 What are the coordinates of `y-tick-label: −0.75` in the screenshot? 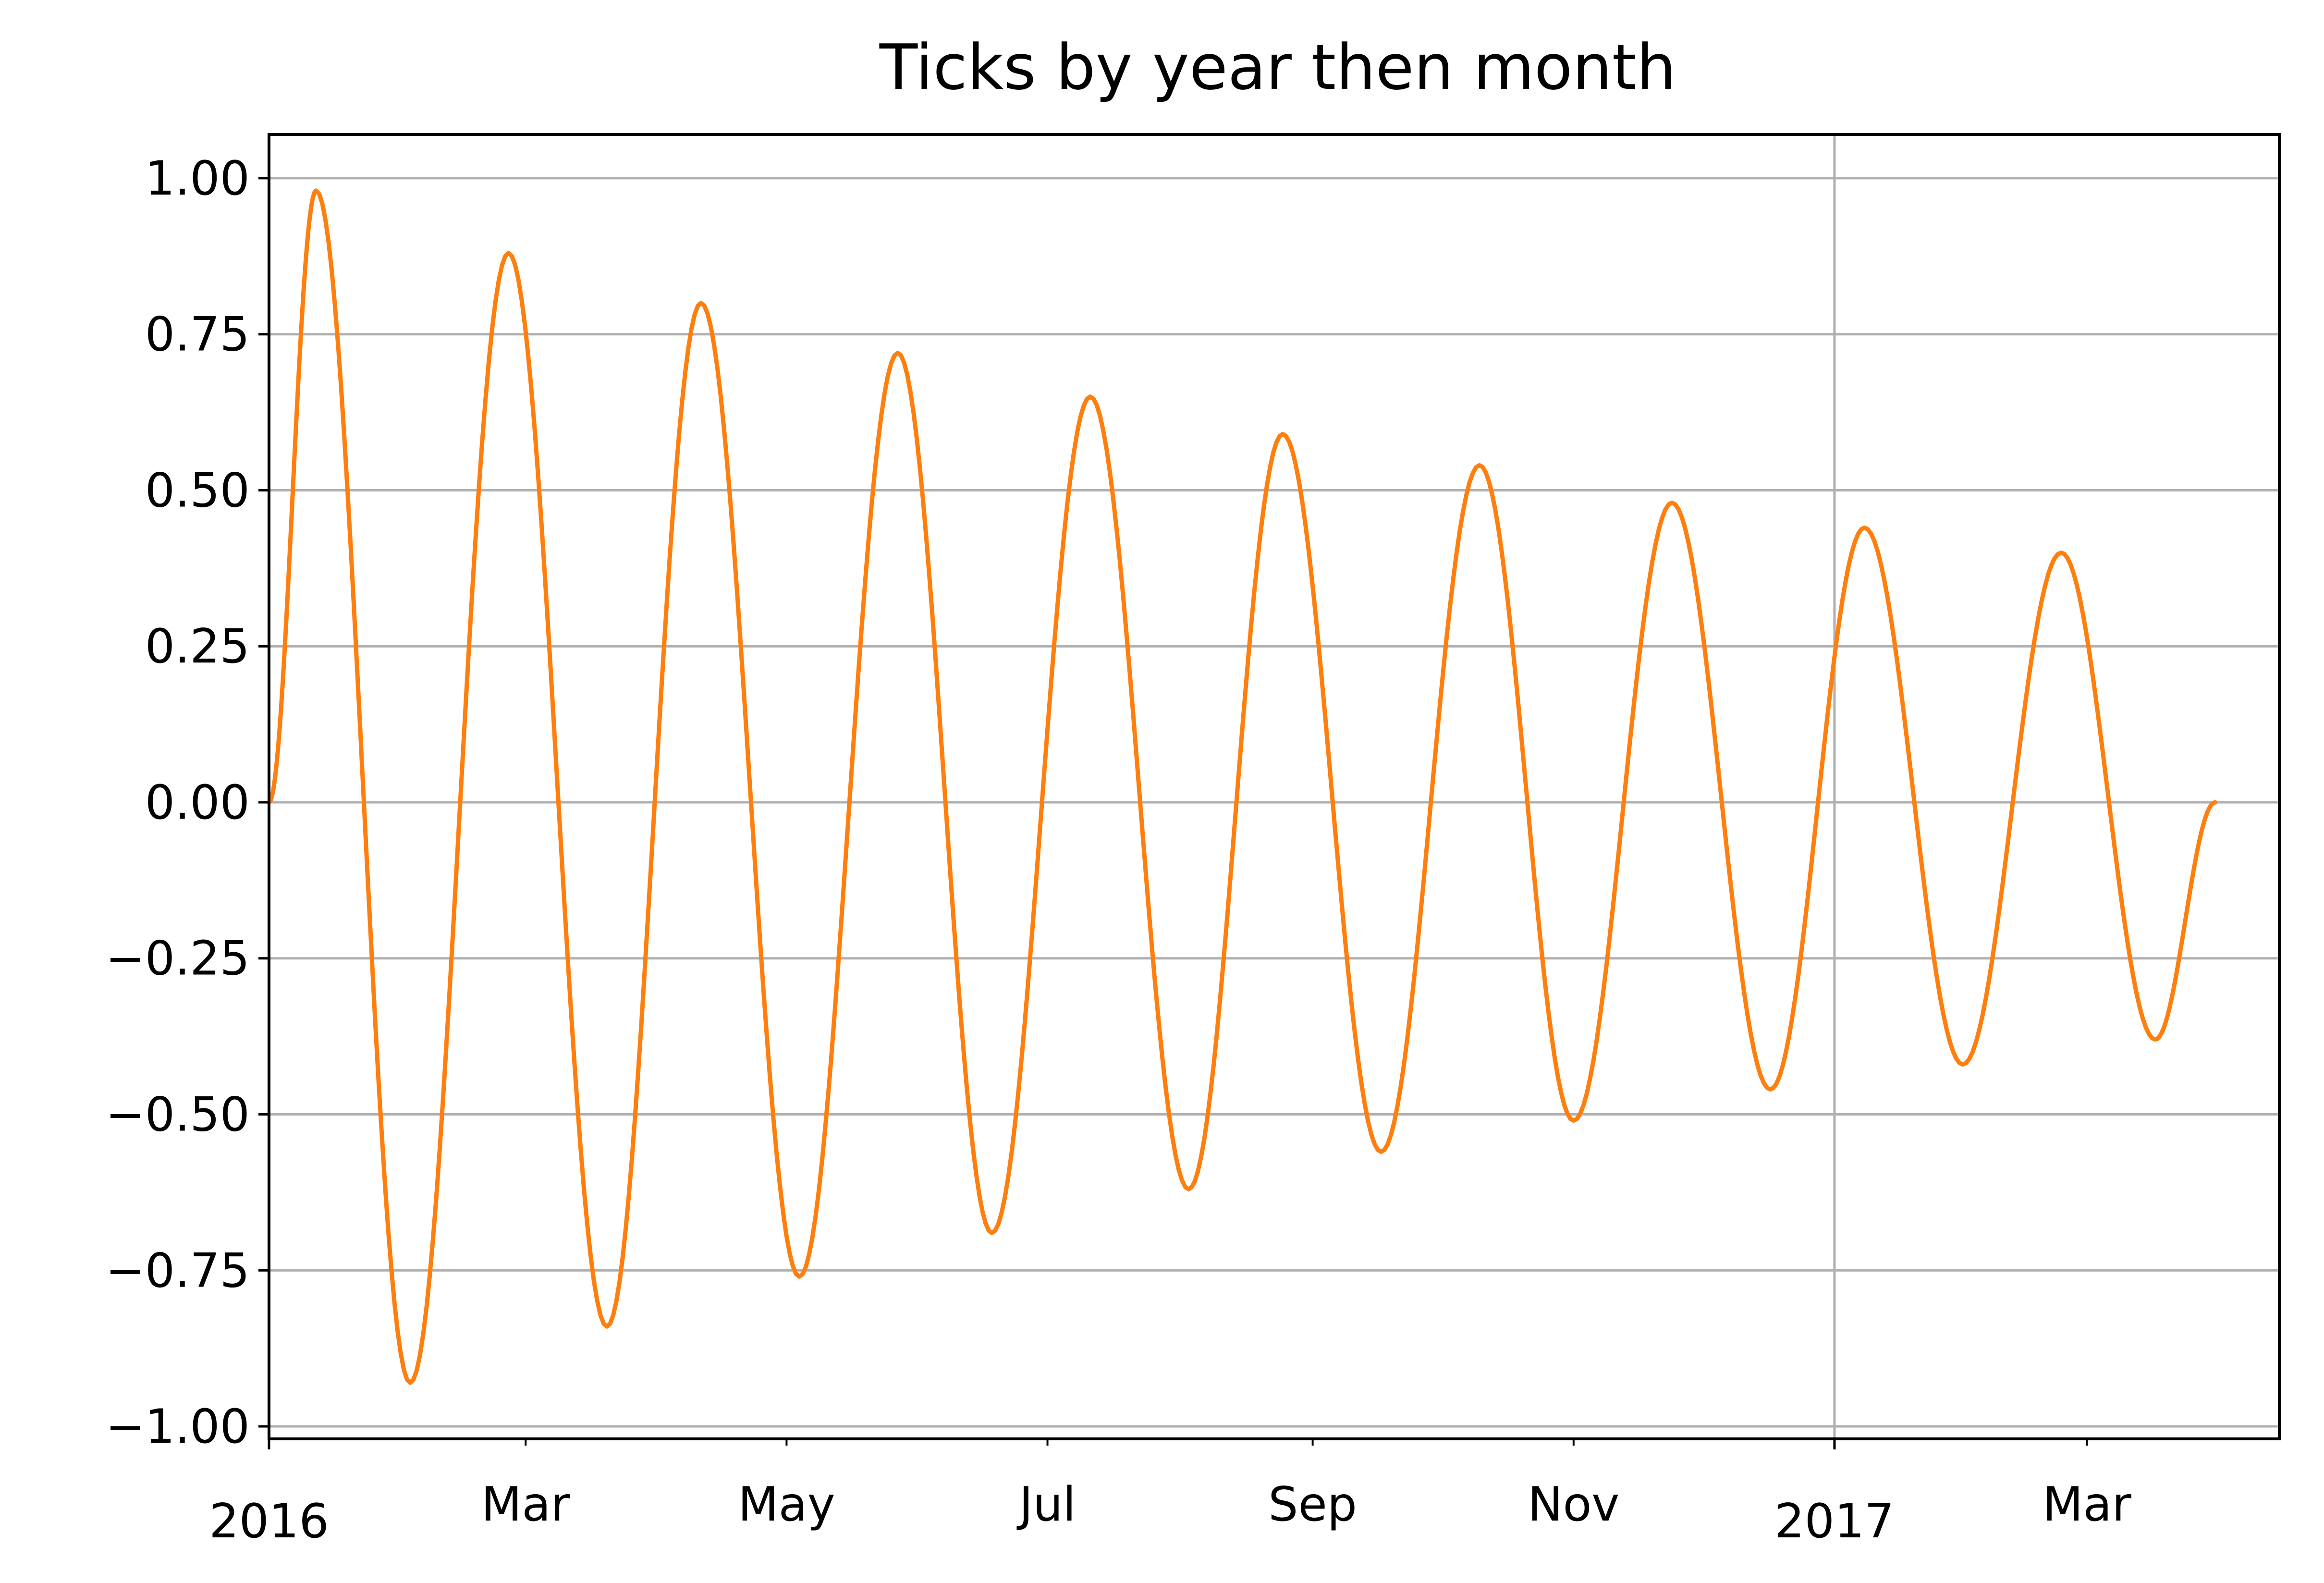 It's located at (178, 1270).